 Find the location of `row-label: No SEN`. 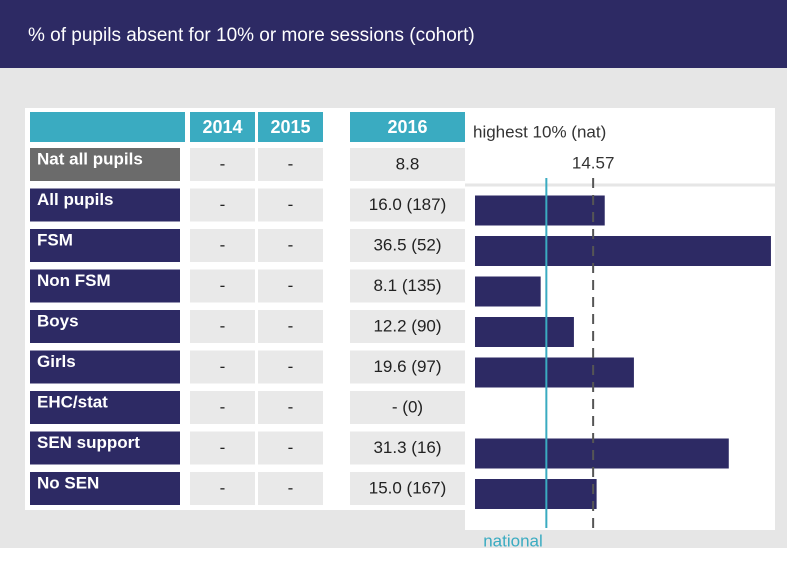

row-label: No SEN is located at coordinates (68, 482).